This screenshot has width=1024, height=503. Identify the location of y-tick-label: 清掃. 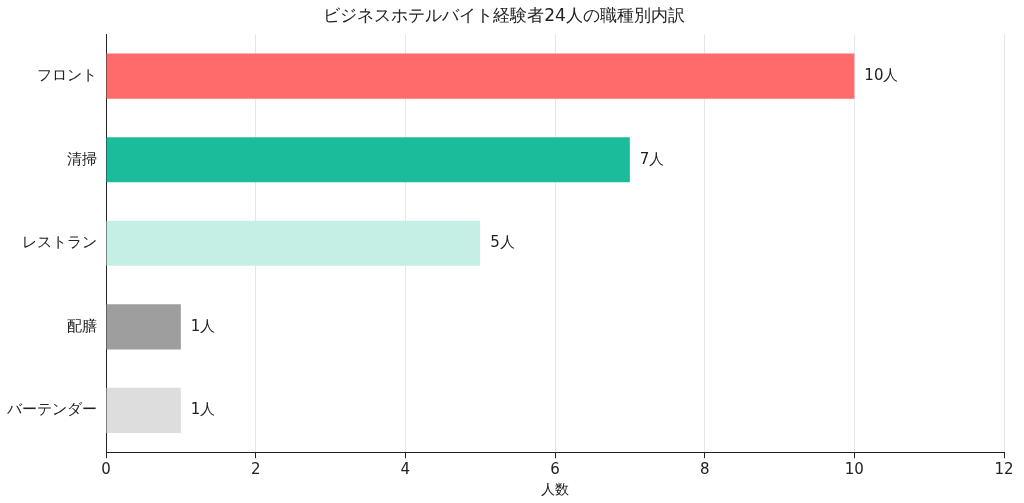
(82, 158).